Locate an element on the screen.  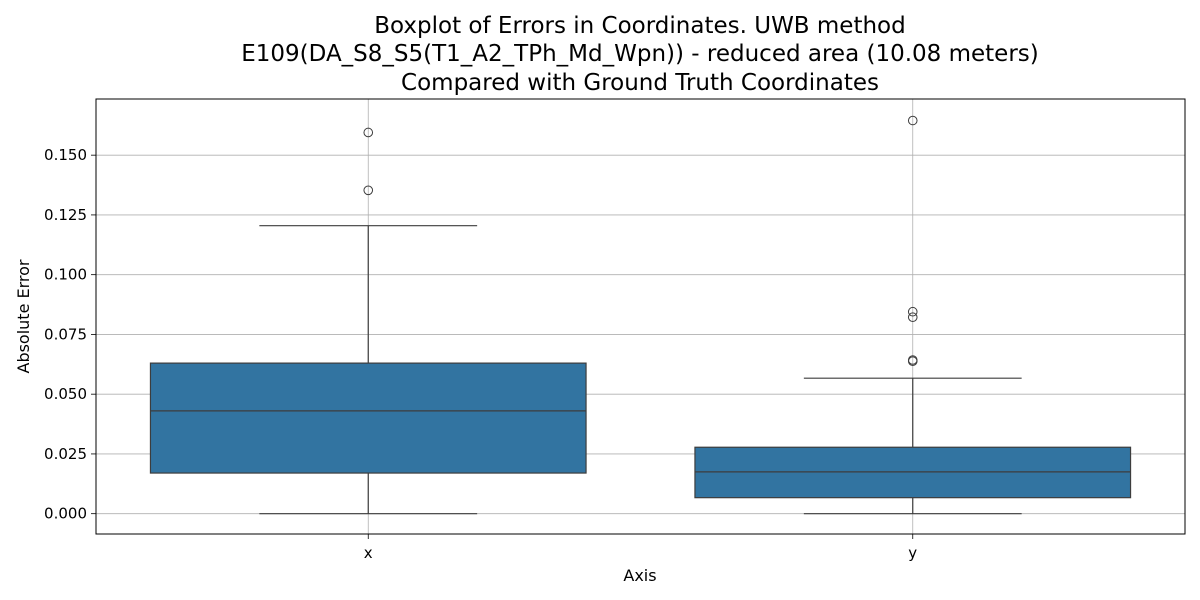
box-iqr is located at coordinates (368, 418).